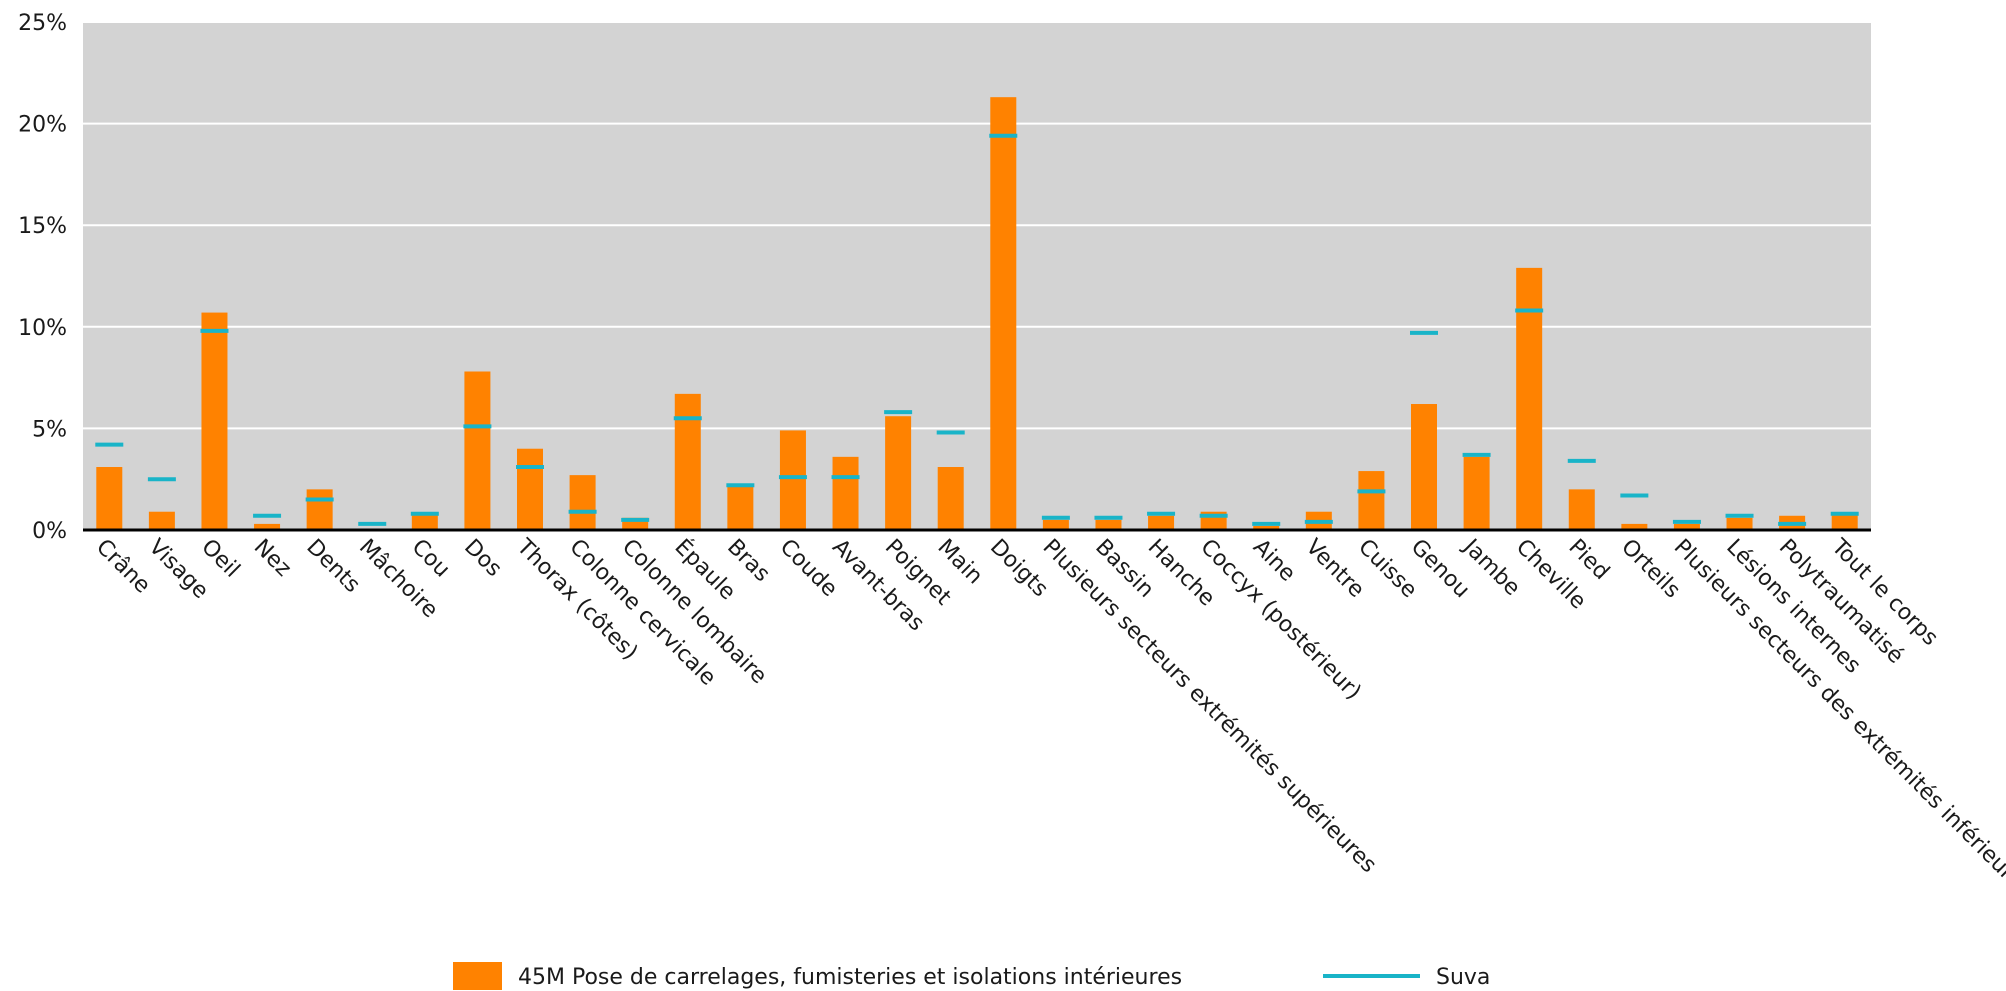 The width and height of the screenshot is (2006, 991). Describe the element at coordinates (808, 568) in the screenshot. I see `x-tick-label: Coude` at that location.